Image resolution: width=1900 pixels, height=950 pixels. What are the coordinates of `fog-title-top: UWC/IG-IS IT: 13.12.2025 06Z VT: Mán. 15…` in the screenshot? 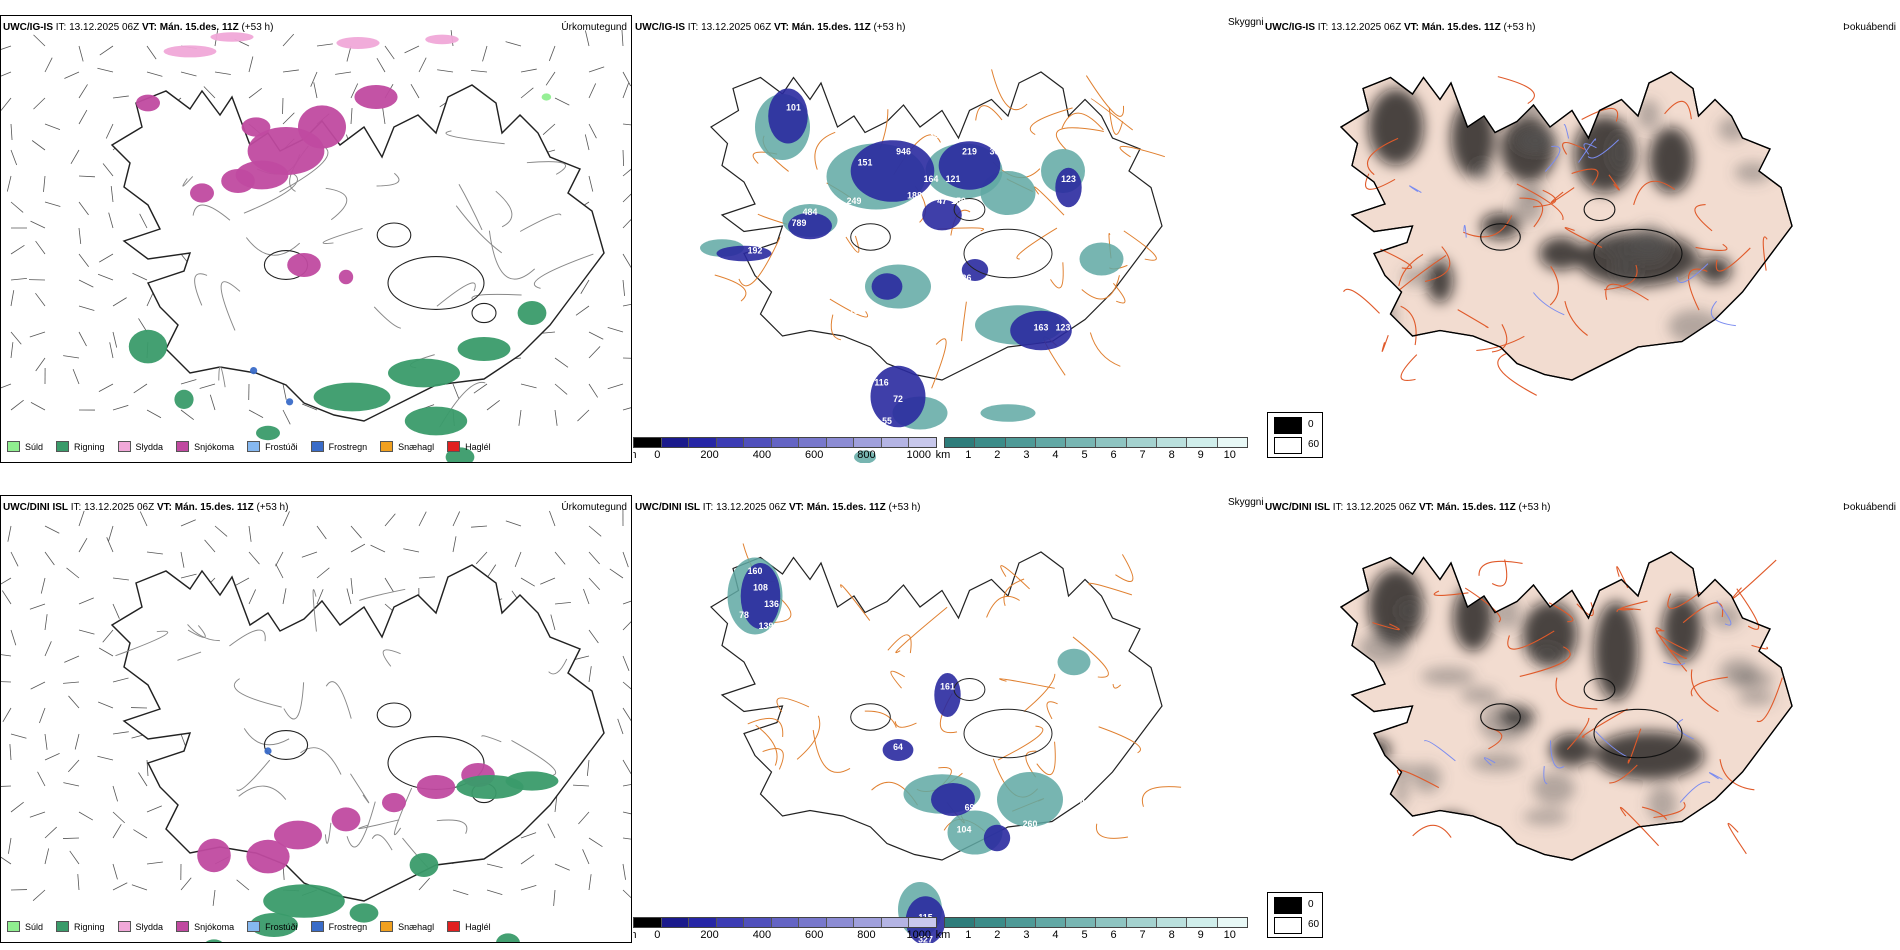 It's located at (1400, 27).